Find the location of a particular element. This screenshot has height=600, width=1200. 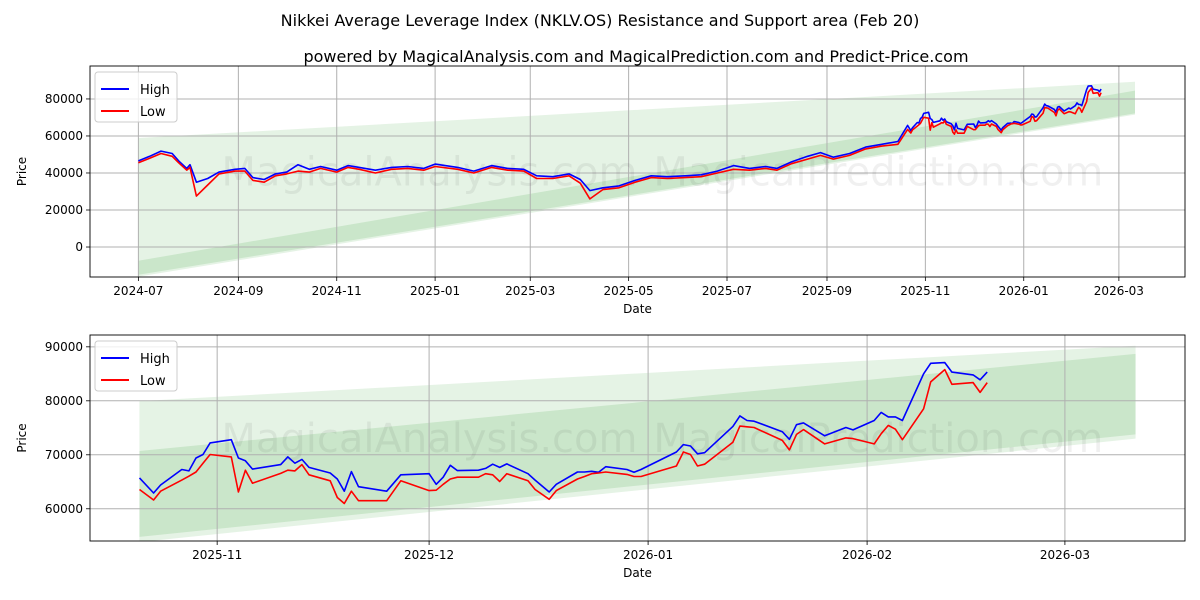

x-tick-label: 2025-03 is located at coordinates (530, 291).